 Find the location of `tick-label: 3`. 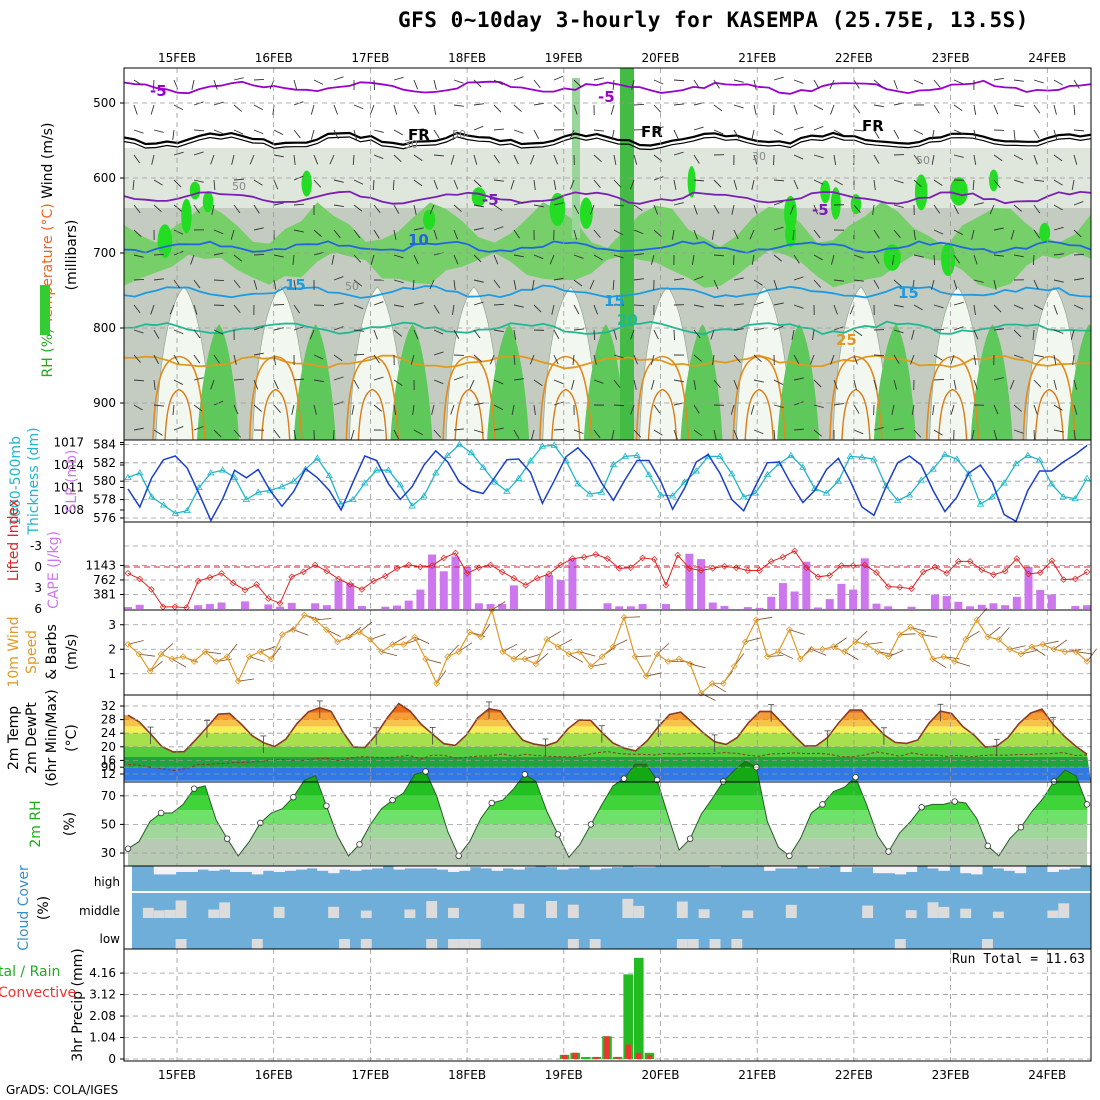

tick-label: 3 is located at coordinates (112, 625).